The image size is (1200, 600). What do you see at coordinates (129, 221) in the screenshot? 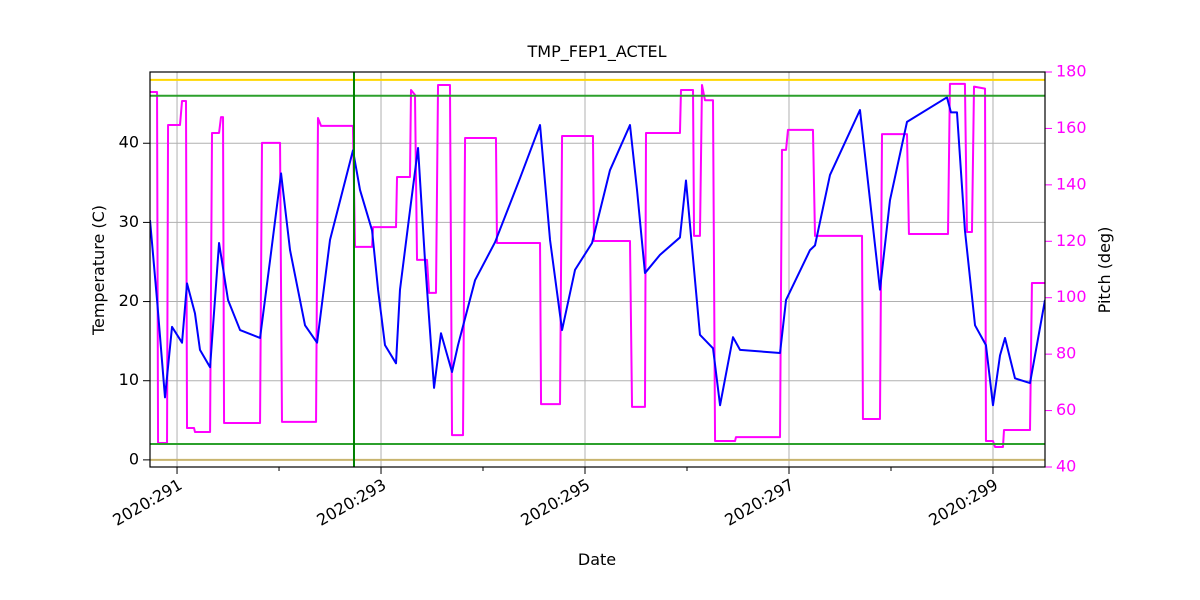
I see `y-tick-label: 30` at bounding box center [129, 221].